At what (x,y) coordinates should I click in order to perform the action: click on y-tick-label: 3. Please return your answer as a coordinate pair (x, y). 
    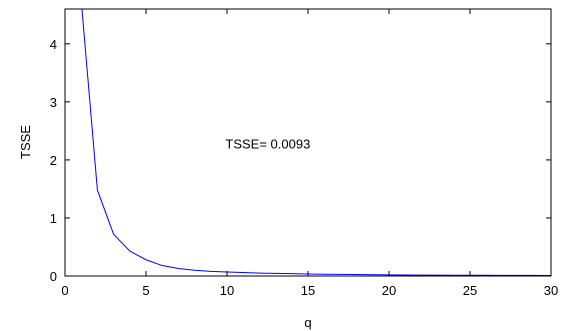
    Looking at the image, I should click on (53, 102).